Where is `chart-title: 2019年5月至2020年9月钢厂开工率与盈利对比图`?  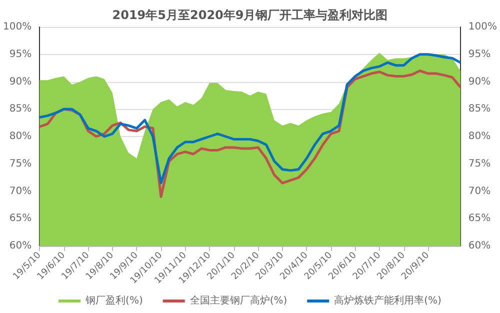 chart-title: 2019年5月至2020年9月钢厂开工率与盈利对比图 is located at coordinates (250, 15).